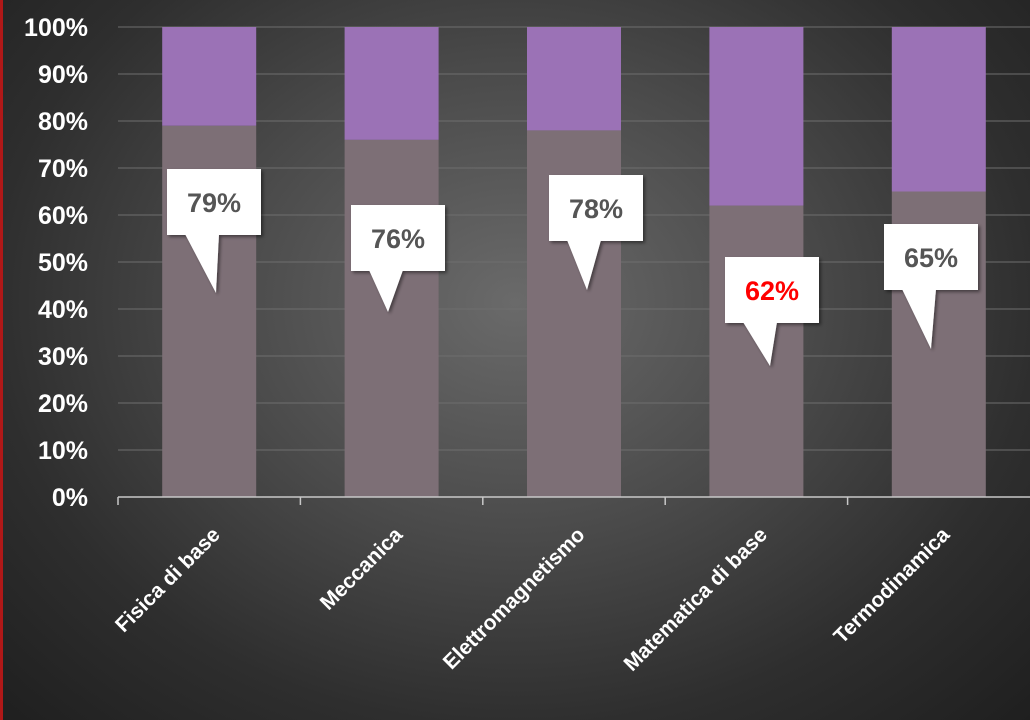 This screenshot has height=720, width=1030. I want to click on x-tick-label: Matematica di base, so click(695, 599).